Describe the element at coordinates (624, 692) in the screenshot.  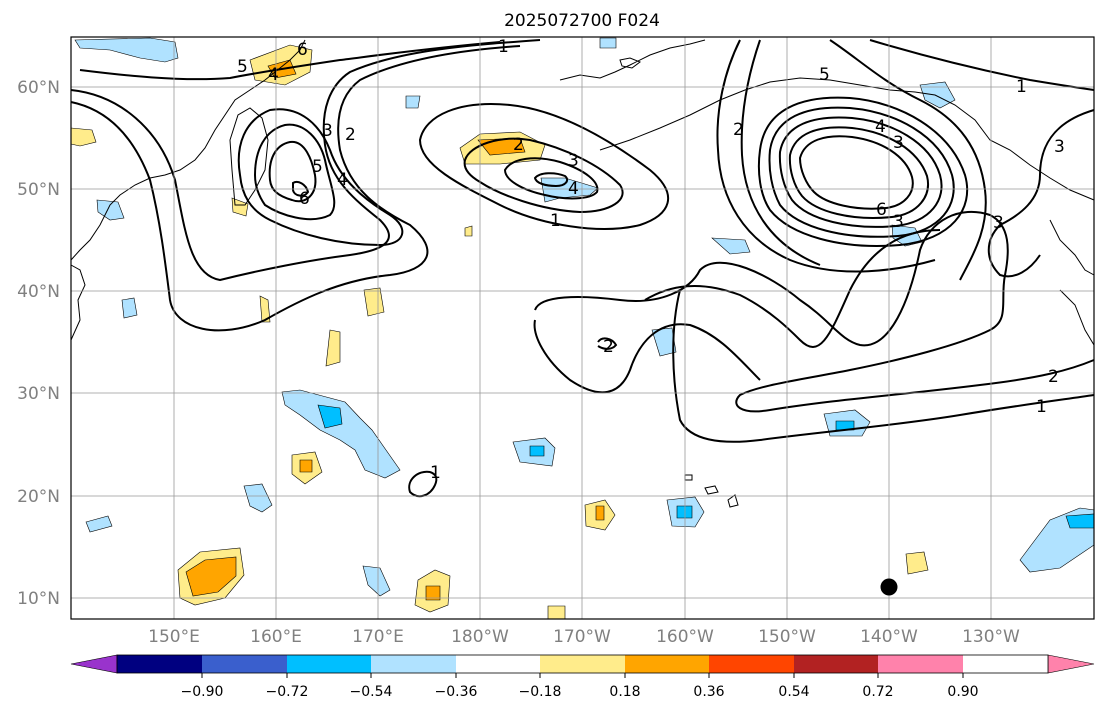
I see `colorbar-tick-label: 0.18` at that location.